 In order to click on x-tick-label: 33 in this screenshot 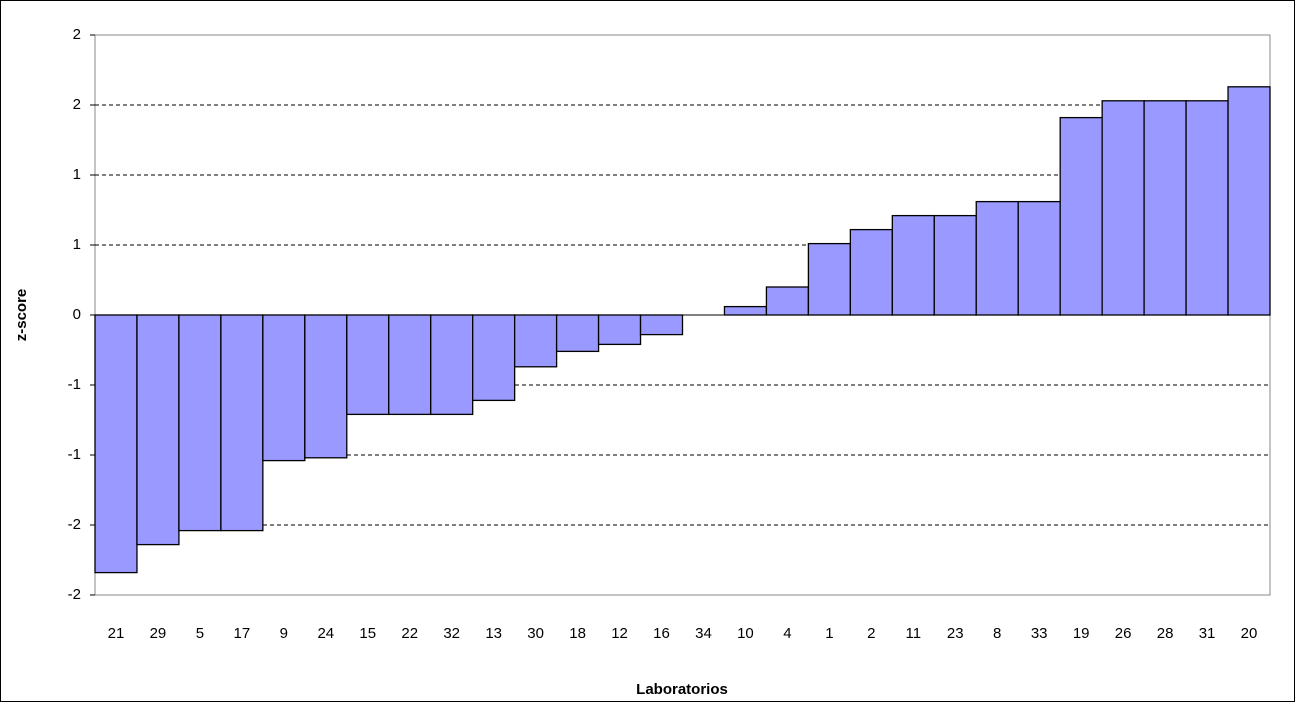, I will do `click(1039, 633)`.